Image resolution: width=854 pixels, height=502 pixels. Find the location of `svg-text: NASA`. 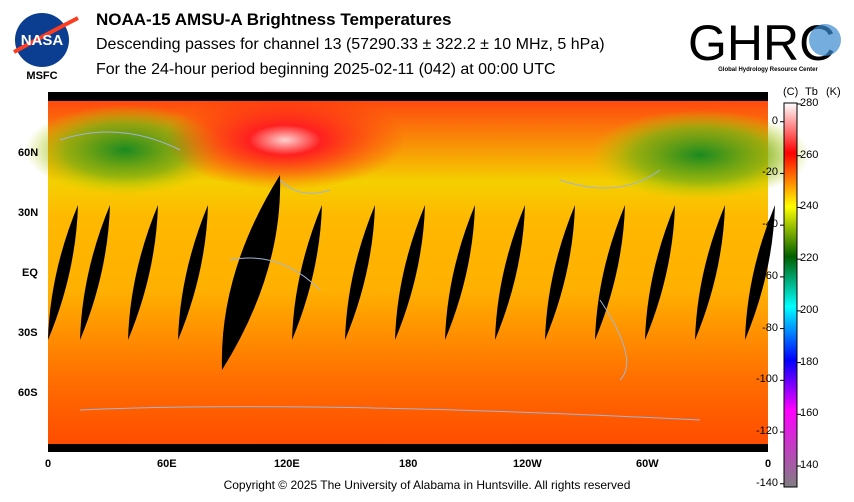

svg-text: NASA is located at coordinates (42, 40).